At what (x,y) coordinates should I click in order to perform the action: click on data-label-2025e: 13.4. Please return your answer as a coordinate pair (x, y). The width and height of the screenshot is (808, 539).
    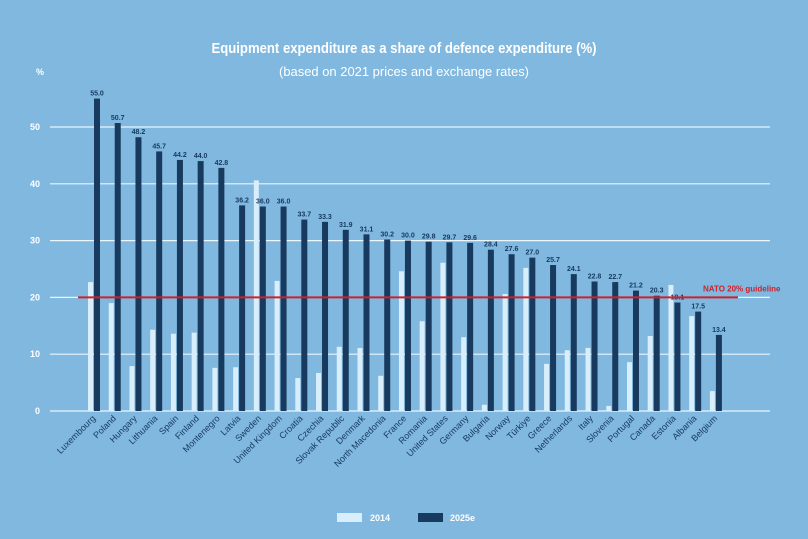
    Looking at the image, I should click on (719, 330).